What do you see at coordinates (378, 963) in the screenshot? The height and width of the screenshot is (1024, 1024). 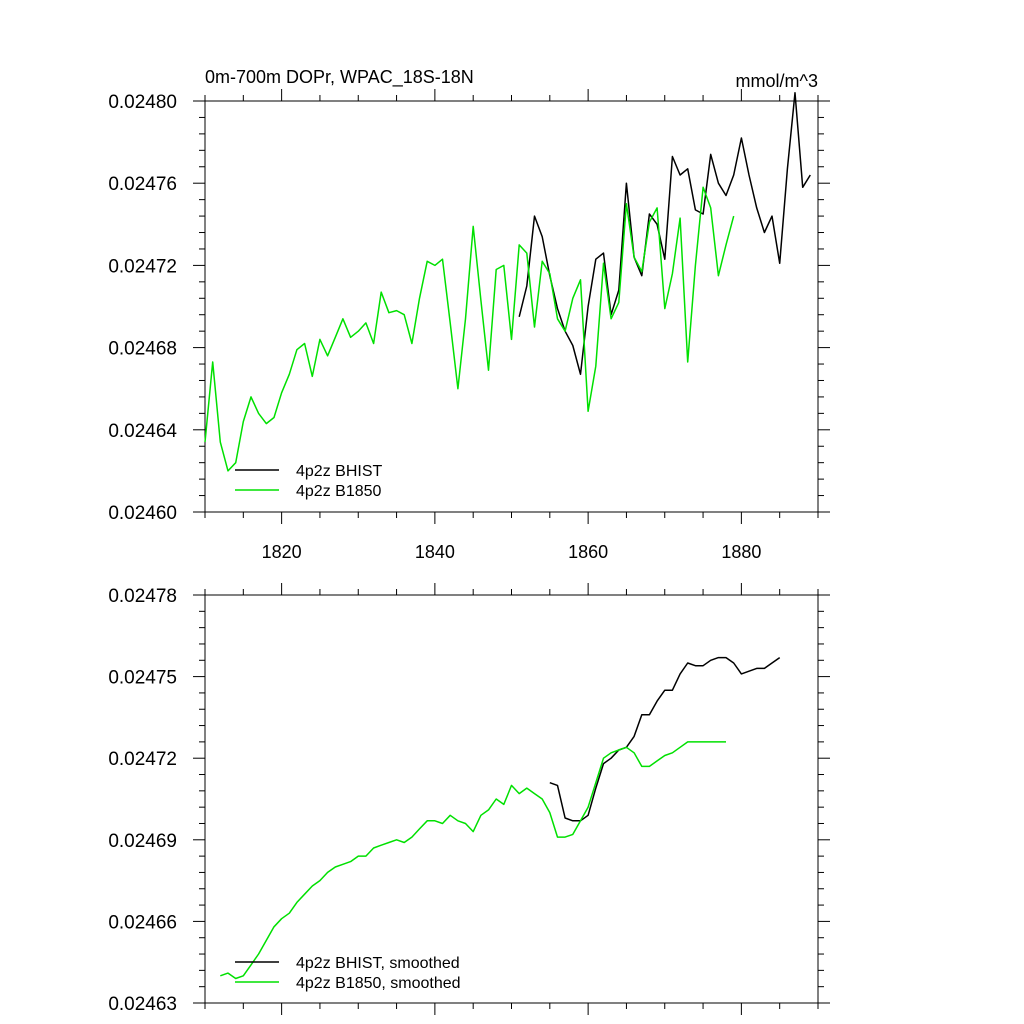 I see `legend-label-bhist-smoothed: 4p2z BHIST, smoothed` at bounding box center [378, 963].